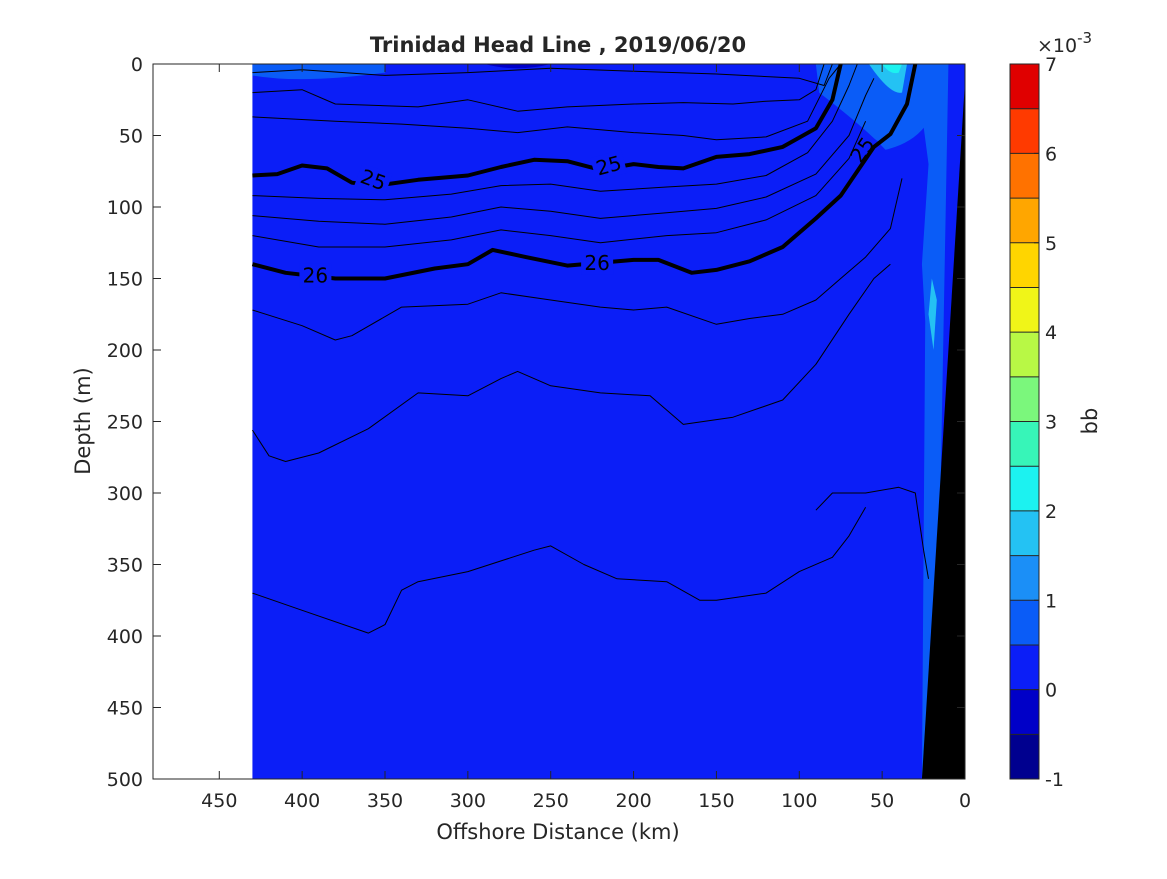 The height and width of the screenshot is (879, 1167). I want to click on colorbar-tick-label: 0, so click(1051, 691).